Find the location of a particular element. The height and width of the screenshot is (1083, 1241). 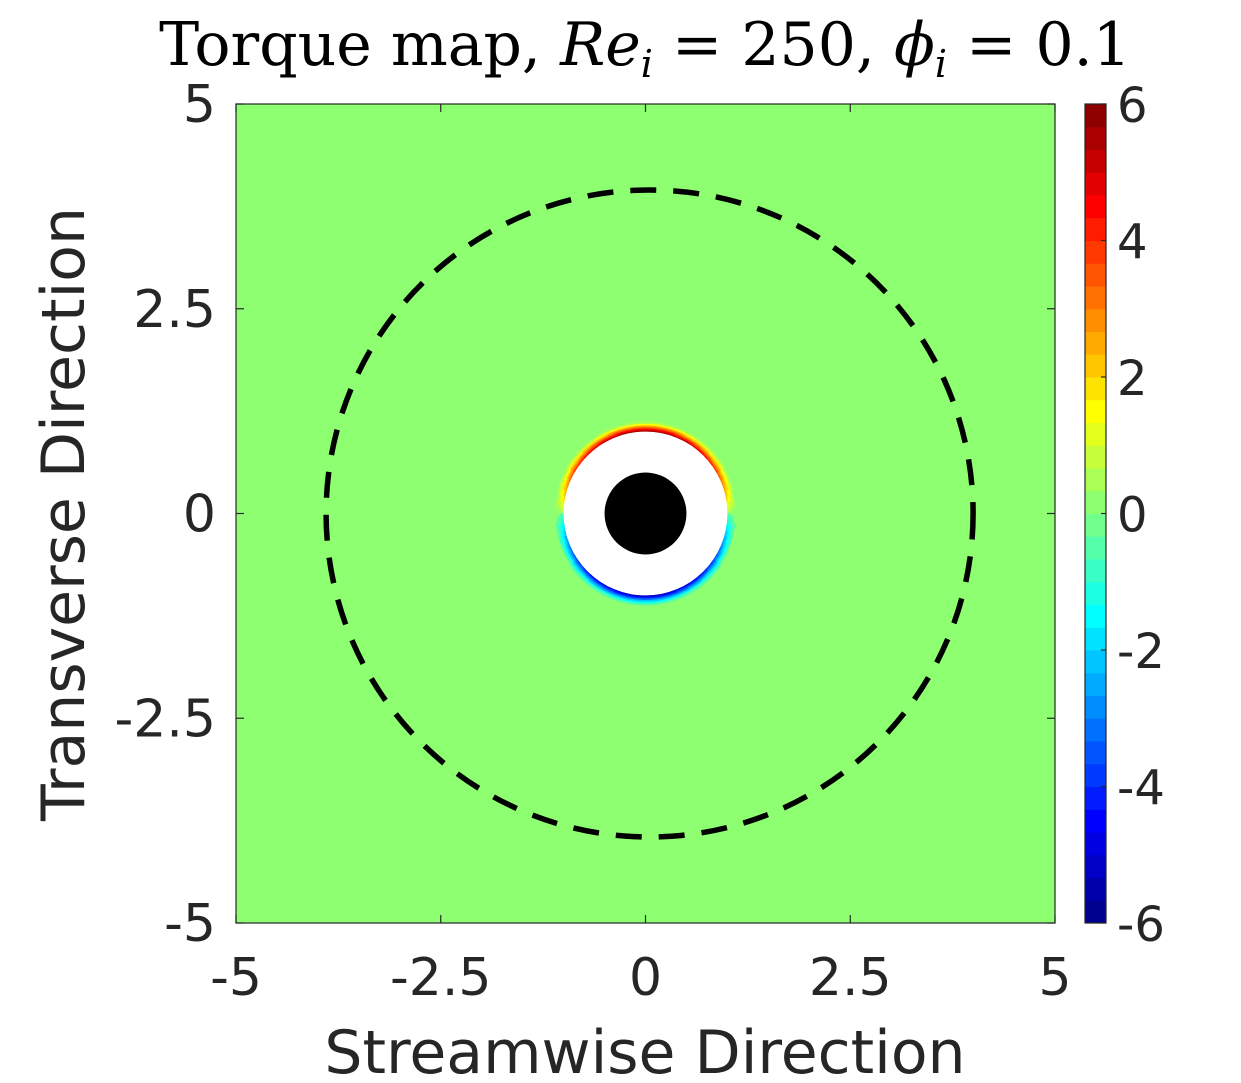

colorbar-tick-label: 0 is located at coordinates (1132, 516).